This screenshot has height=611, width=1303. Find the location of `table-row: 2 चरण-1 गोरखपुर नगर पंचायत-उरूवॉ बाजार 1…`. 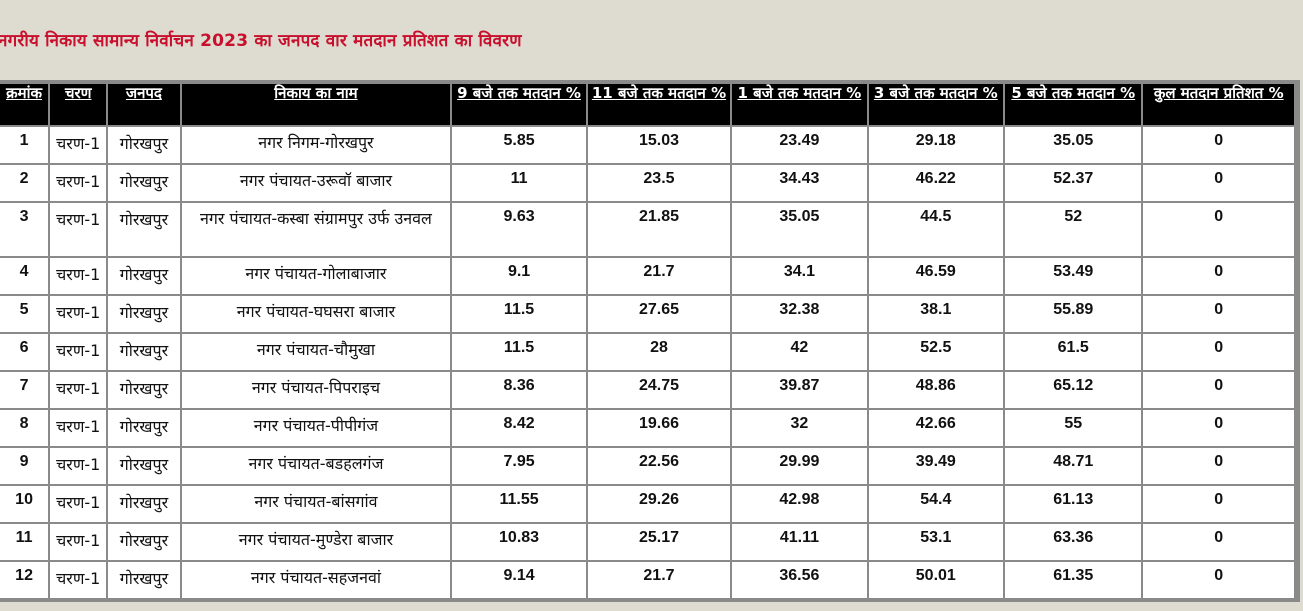

table-row: 2 चरण-1 गोरखपुर नगर पंचायत-उरूवॉ बाजार 1… is located at coordinates (647, 183).